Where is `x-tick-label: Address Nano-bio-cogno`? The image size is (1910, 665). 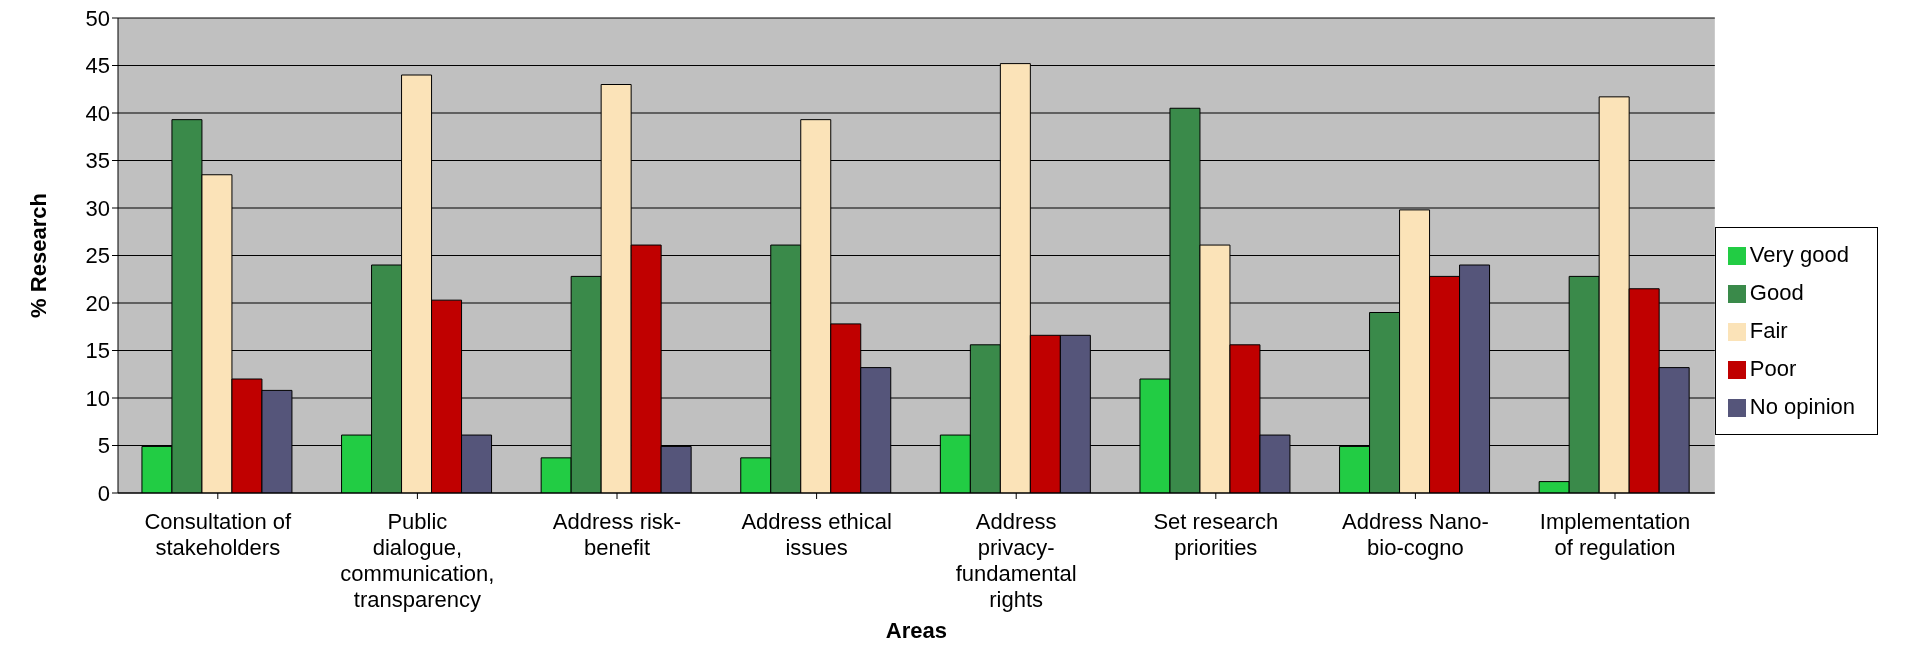
x-tick-label: Address Nano-bio-cogno is located at coordinates (1415, 534).